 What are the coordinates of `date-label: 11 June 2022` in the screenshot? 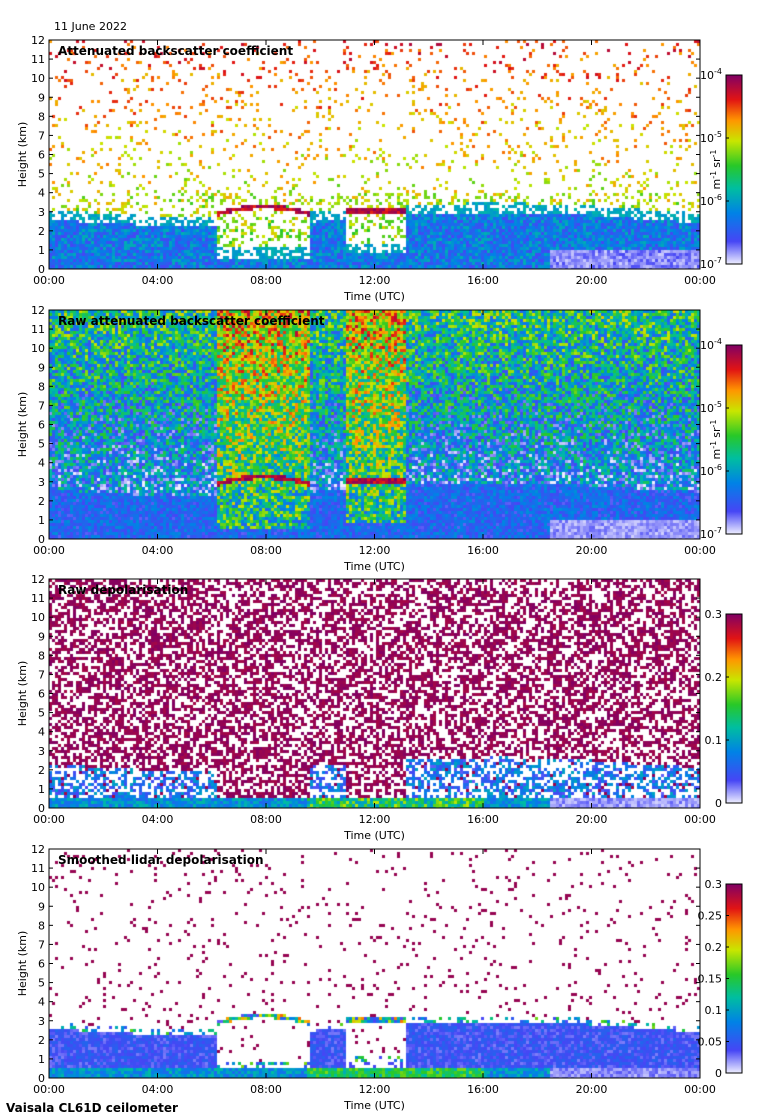 It's located at (90, 26).